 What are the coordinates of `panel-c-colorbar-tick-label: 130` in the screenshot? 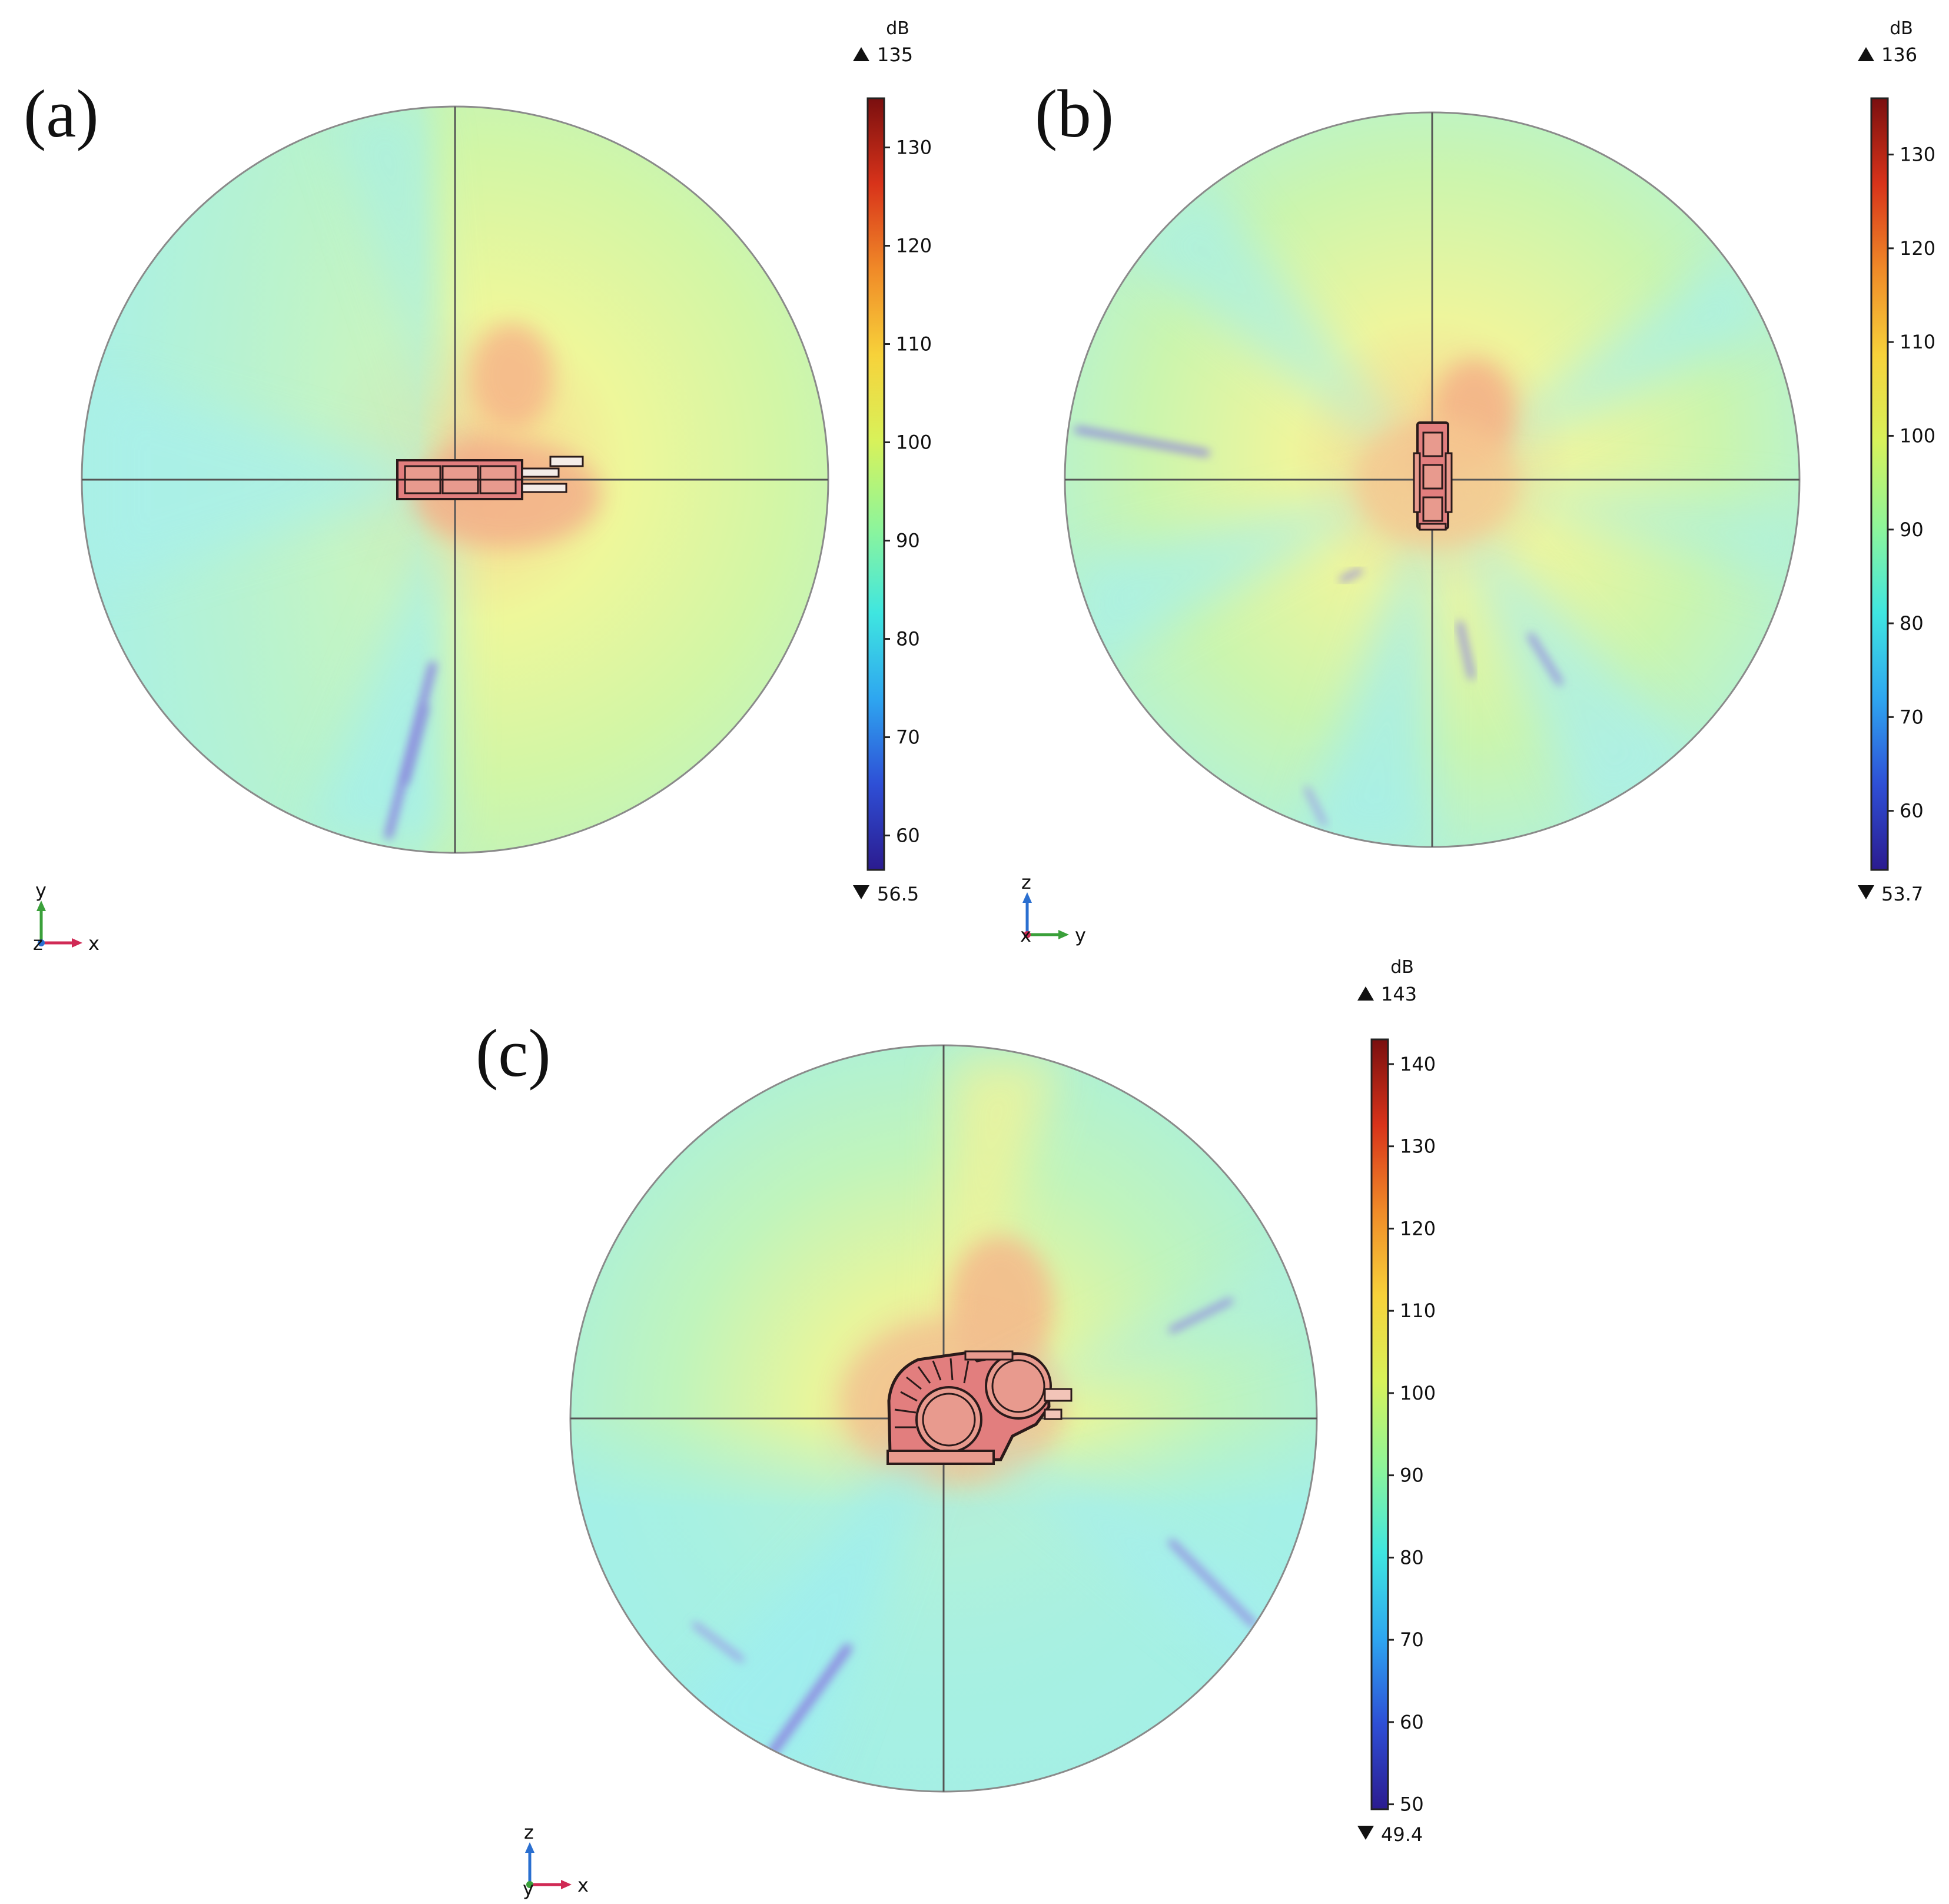 It's located at (1418, 1146).